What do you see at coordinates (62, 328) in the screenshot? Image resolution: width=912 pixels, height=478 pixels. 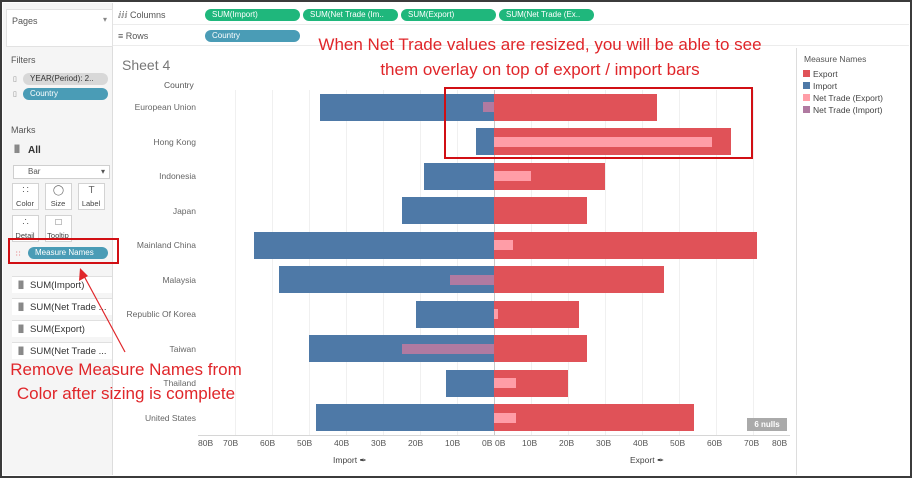 I see `shelf-item-sum-export: ▐▌ SUM(Export)` at bounding box center [62, 328].